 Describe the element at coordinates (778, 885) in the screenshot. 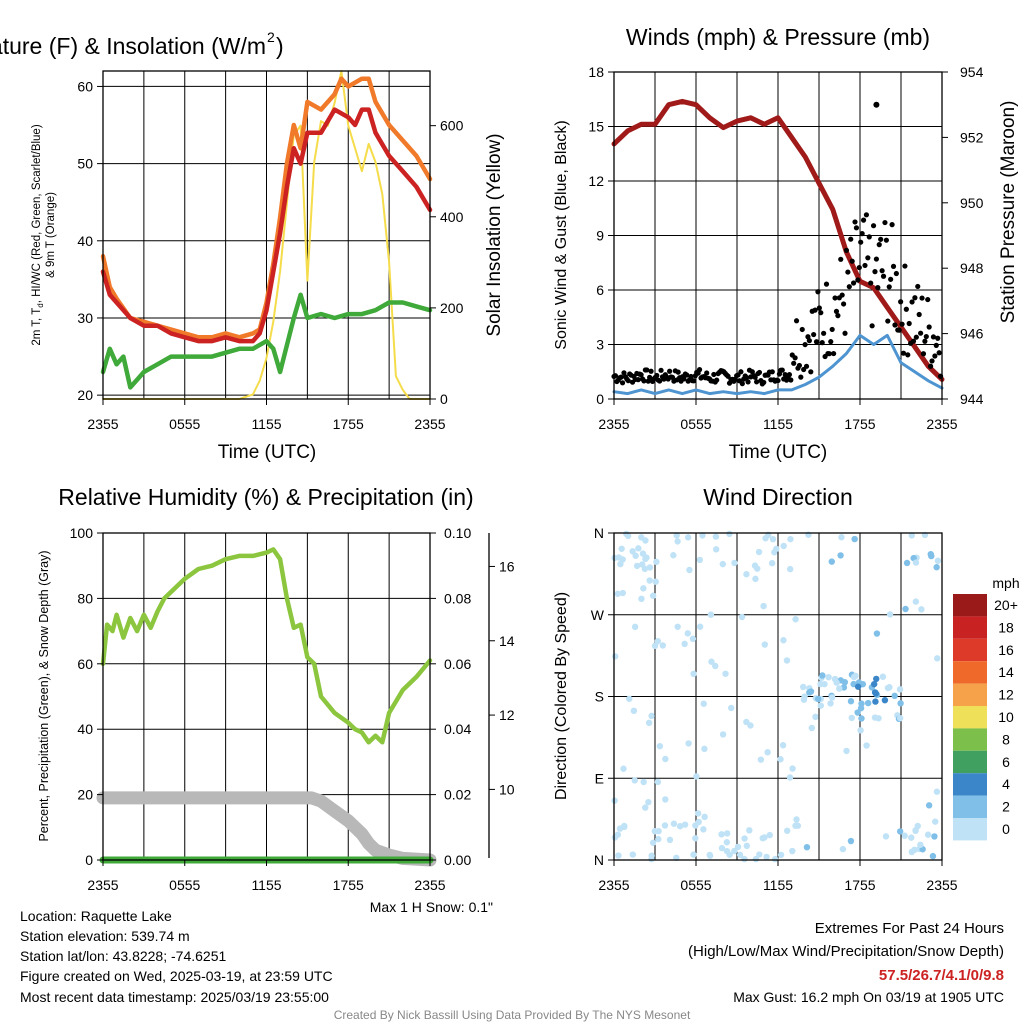

I see `x-tick-label: 1155` at that location.